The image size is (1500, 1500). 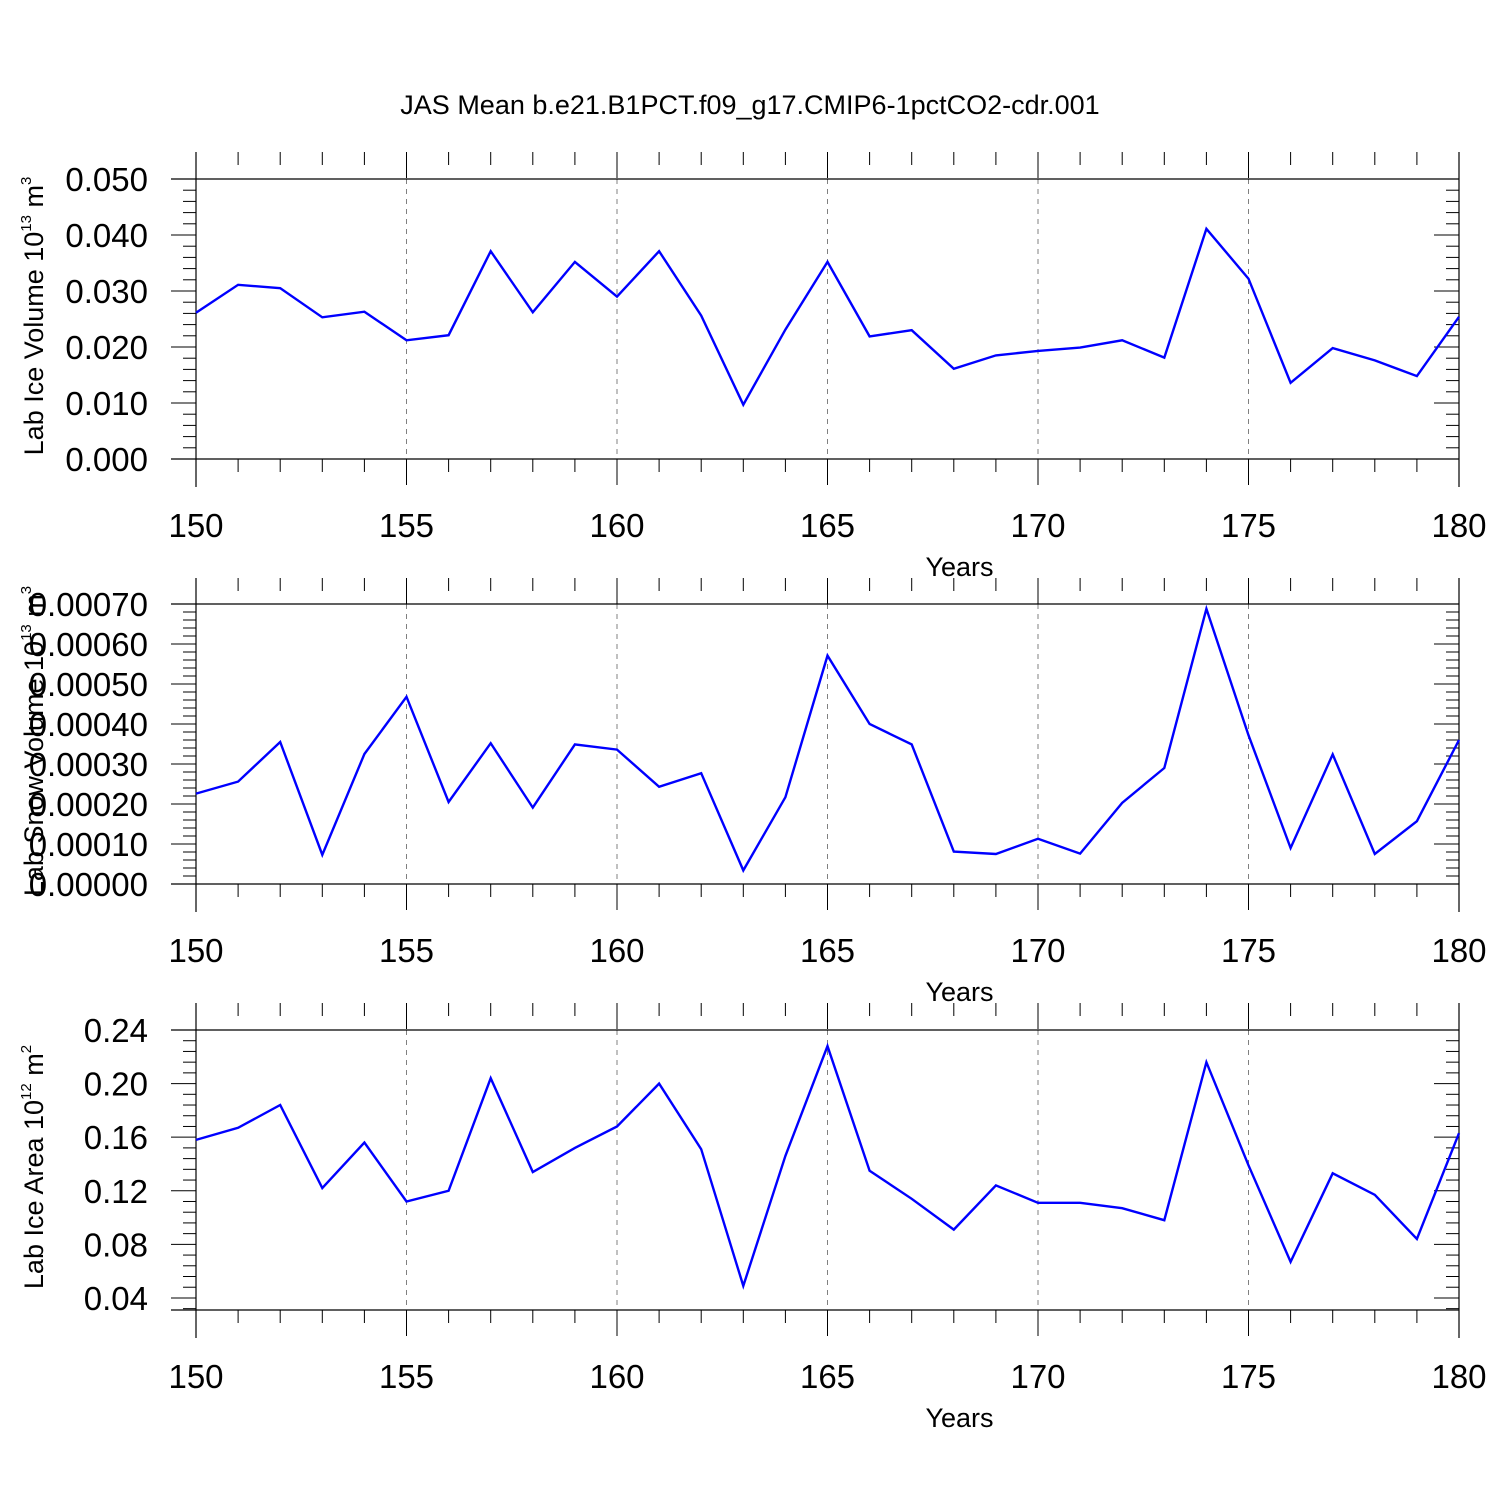 What do you see at coordinates (116, 1030) in the screenshot?
I see `y-tick-label: 0.24` at bounding box center [116, 1030].